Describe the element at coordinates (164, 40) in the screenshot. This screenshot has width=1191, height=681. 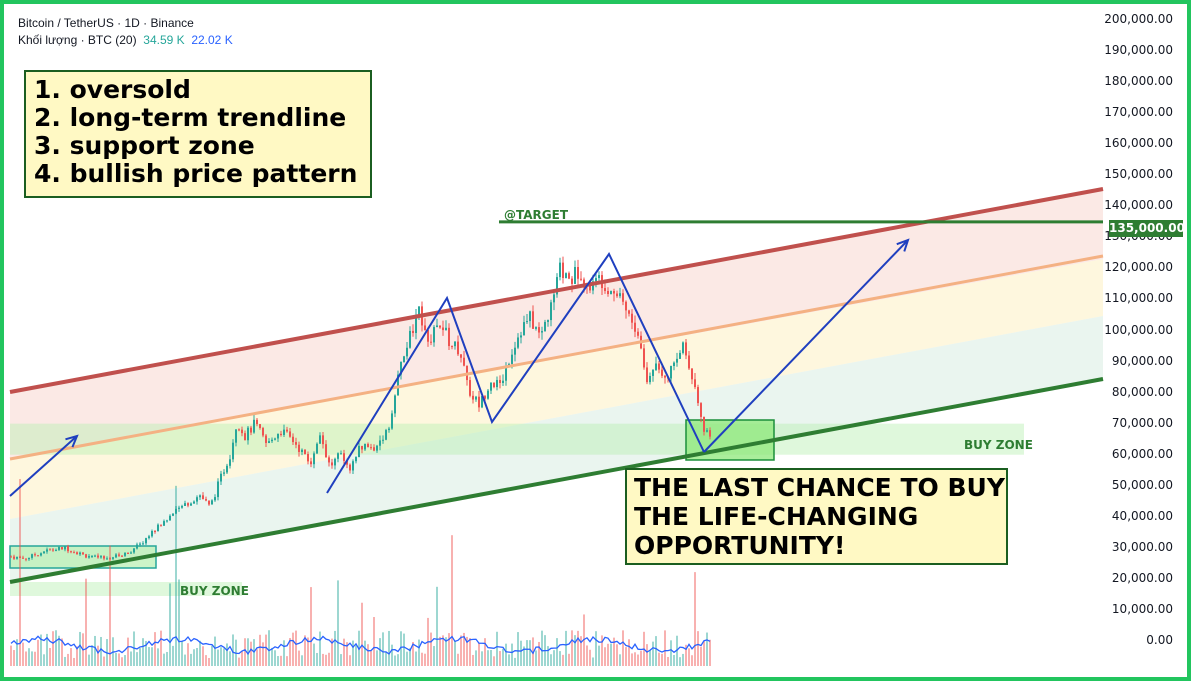
I see `volume-value: 34.59 K` at that location.